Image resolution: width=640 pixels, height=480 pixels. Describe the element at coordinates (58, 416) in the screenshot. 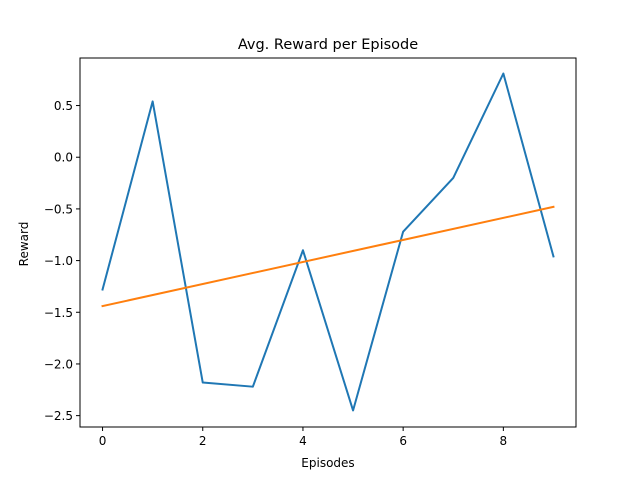

I see `y-tick-label: −2.5` at that location.